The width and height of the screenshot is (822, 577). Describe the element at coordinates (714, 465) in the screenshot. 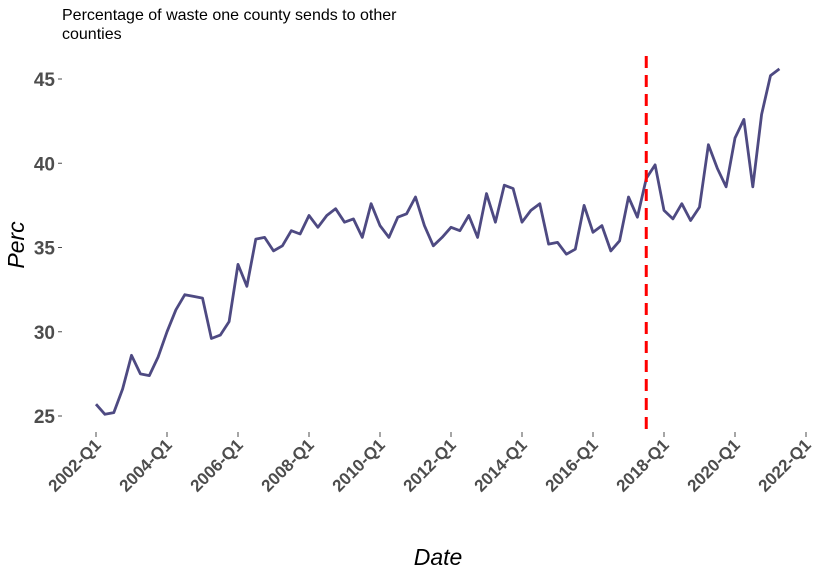

I see `x-tick-label: 2020-Q1` at that location.